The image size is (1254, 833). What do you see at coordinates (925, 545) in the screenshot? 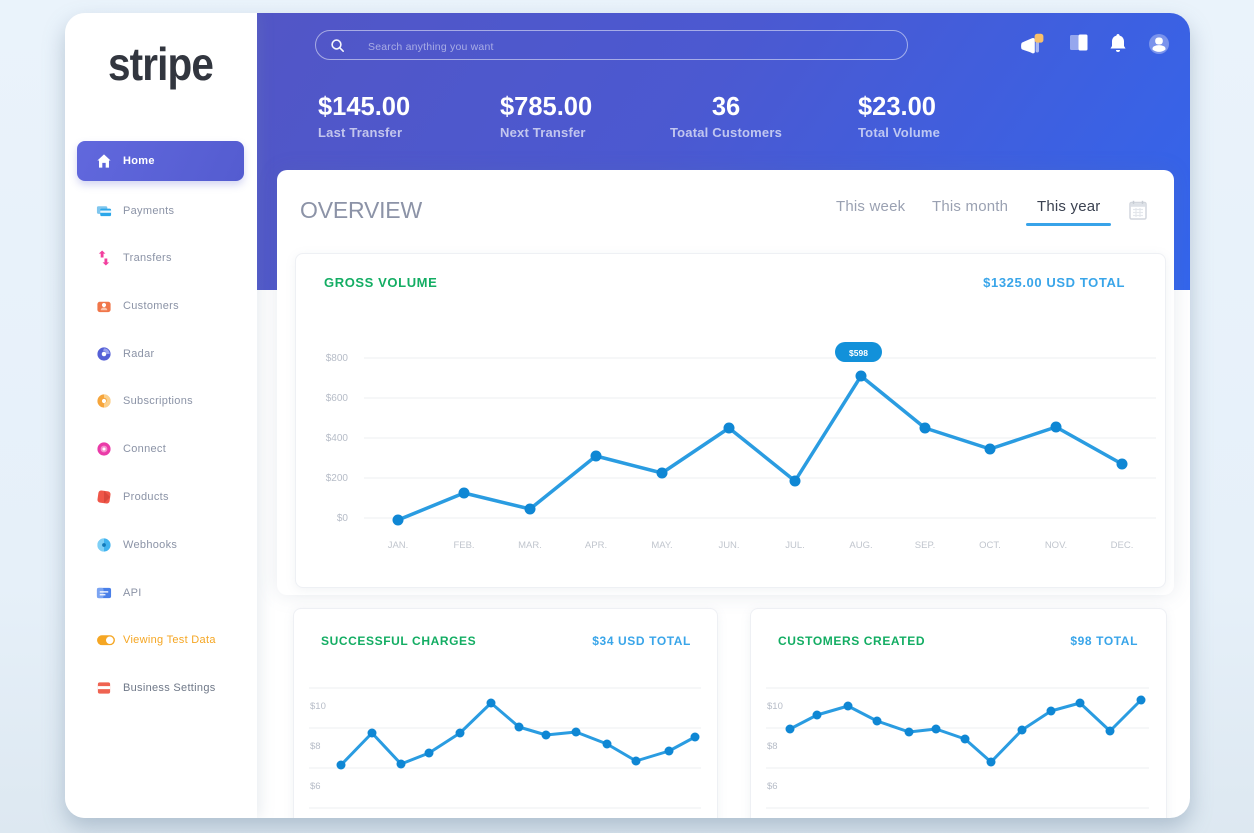
I see `svg-text: SEP.` at bounding box center [925, 545].